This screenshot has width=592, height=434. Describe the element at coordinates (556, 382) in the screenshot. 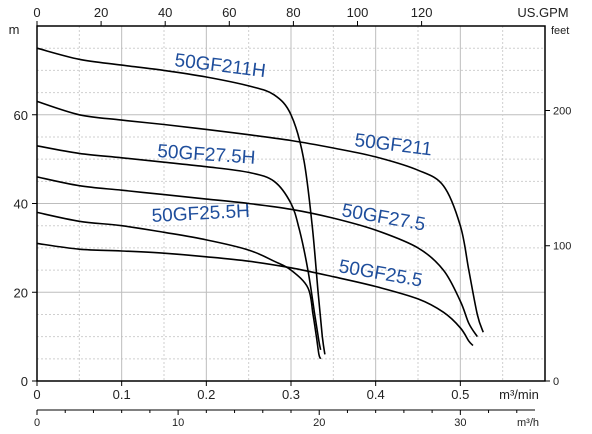

I see `right-tick-label: 0` at that location.